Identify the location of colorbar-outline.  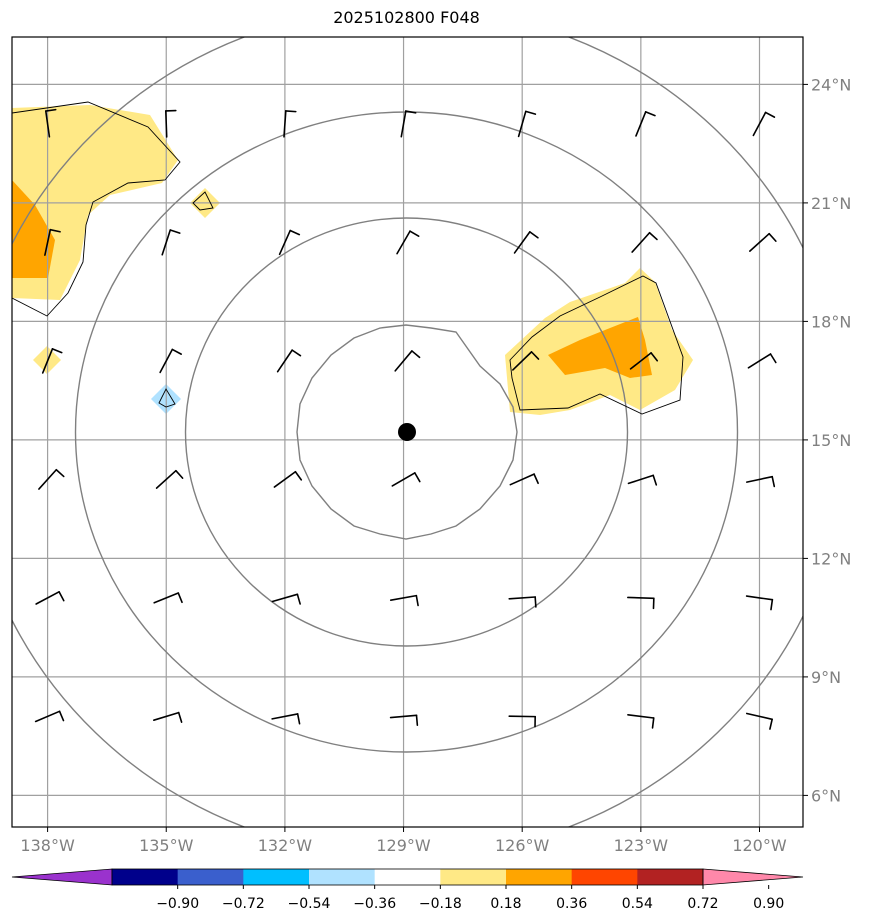
(407, 877).